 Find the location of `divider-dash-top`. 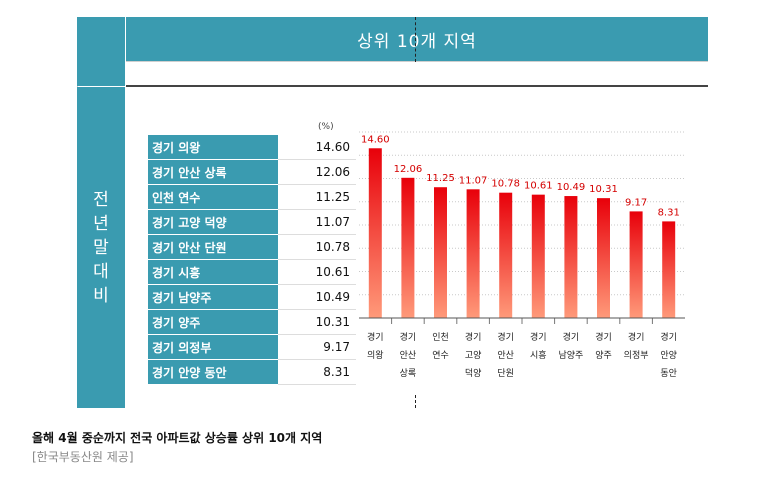

divider-dash-top is located at coordinates (415, 39).